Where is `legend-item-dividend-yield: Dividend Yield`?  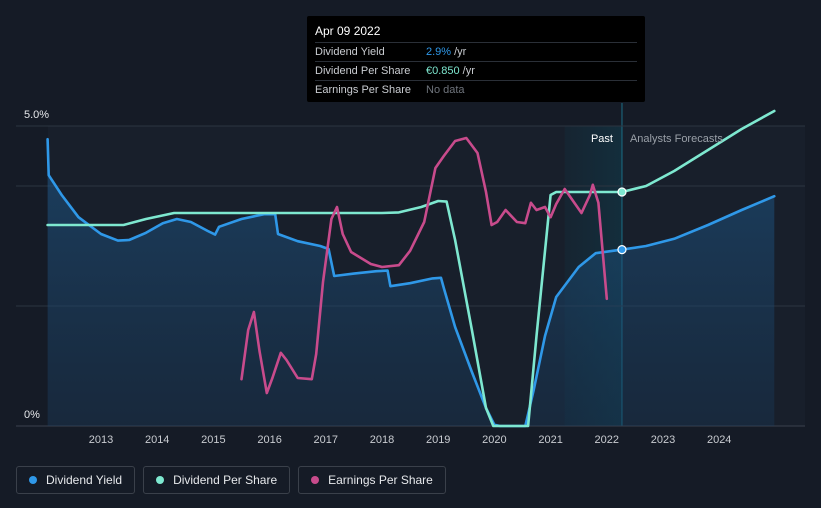 legend-item-dividend-yield: Dividend Yield is located at coordinates (76, 480).